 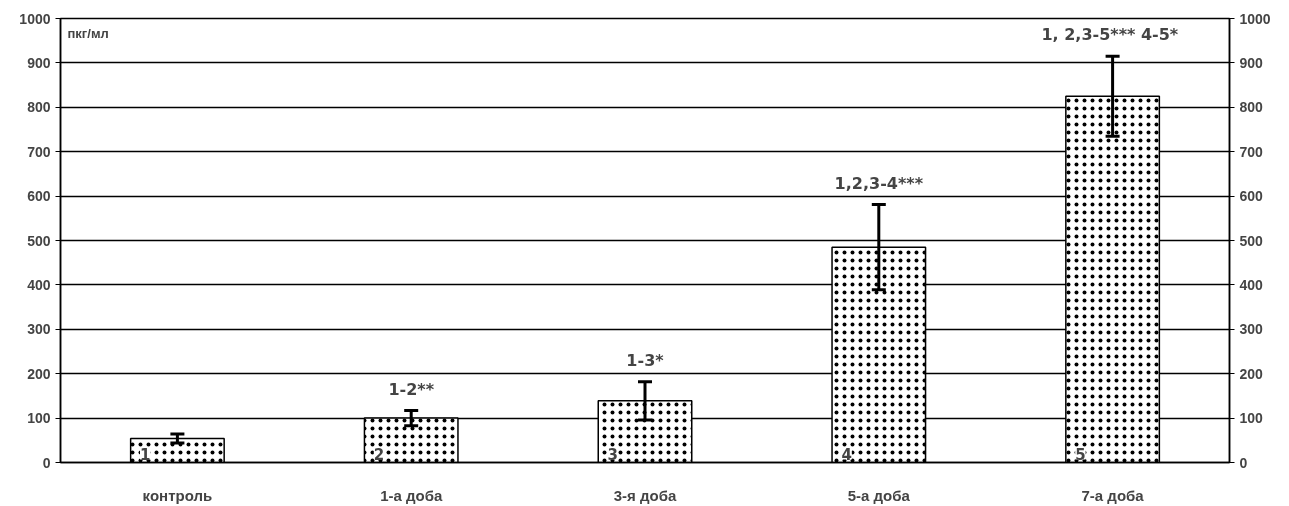 I want to click on y2-tick-label: 0, so click(x=1243, y=462).